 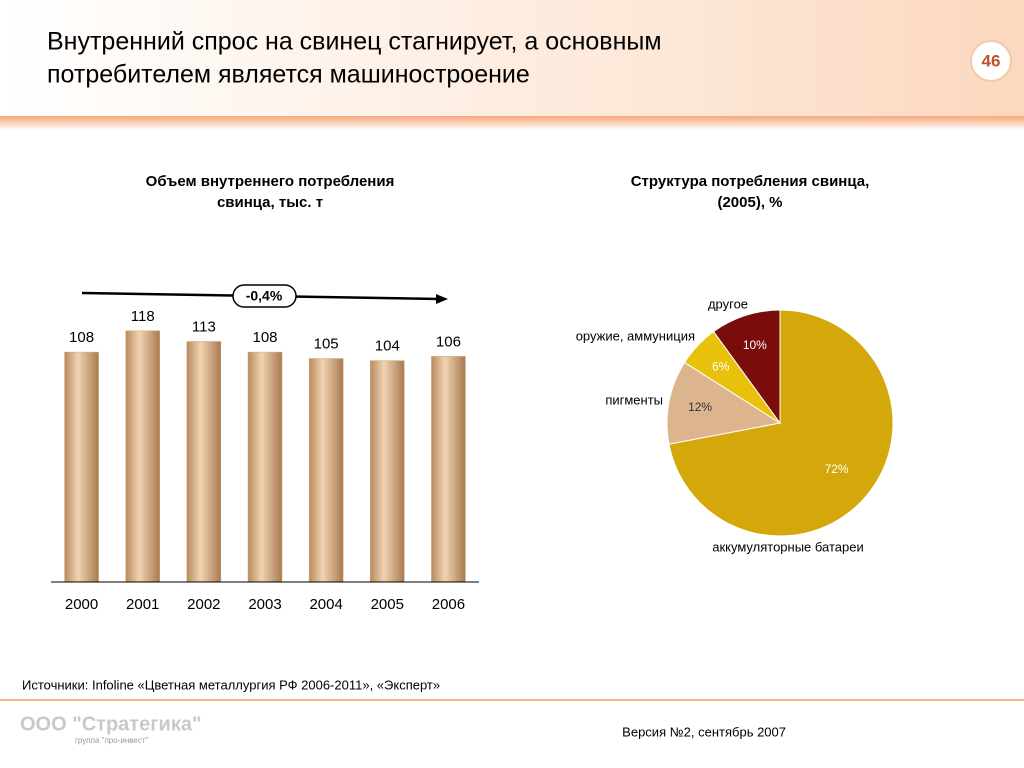 What do you see at coordinates (634, 399) in the screenshot?
I see `category-label: пигменты` at bounding box center [634, 399].